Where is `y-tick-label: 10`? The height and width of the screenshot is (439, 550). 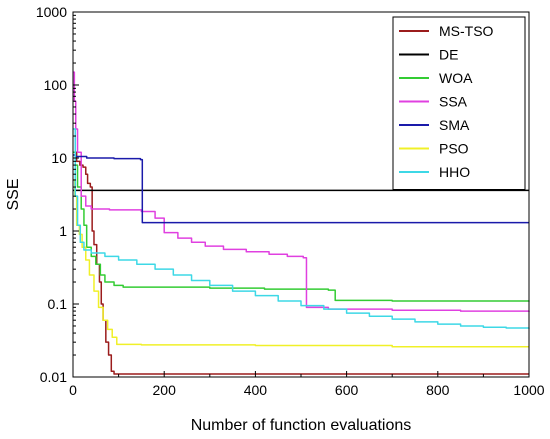
y-tick-label: 10 is located at coordinates (59, 158).